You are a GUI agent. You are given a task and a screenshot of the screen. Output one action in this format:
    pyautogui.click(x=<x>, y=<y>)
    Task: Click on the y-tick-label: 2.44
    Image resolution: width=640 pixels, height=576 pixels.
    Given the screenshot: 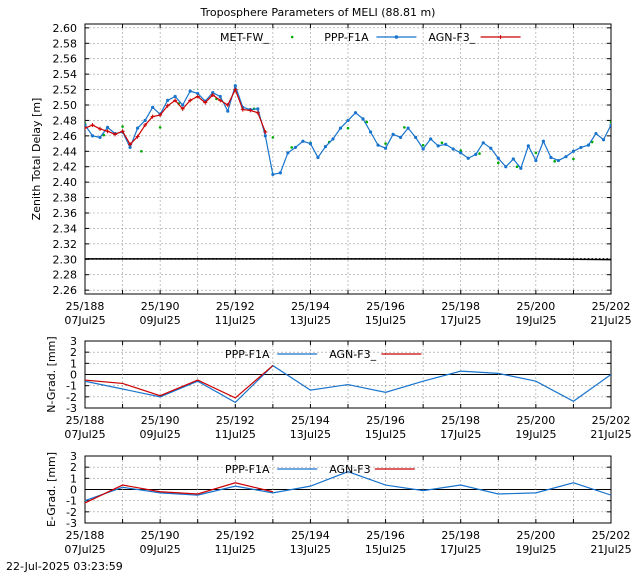 What is the action you would take?
    pyautogui.click(x=65, y=151)
    